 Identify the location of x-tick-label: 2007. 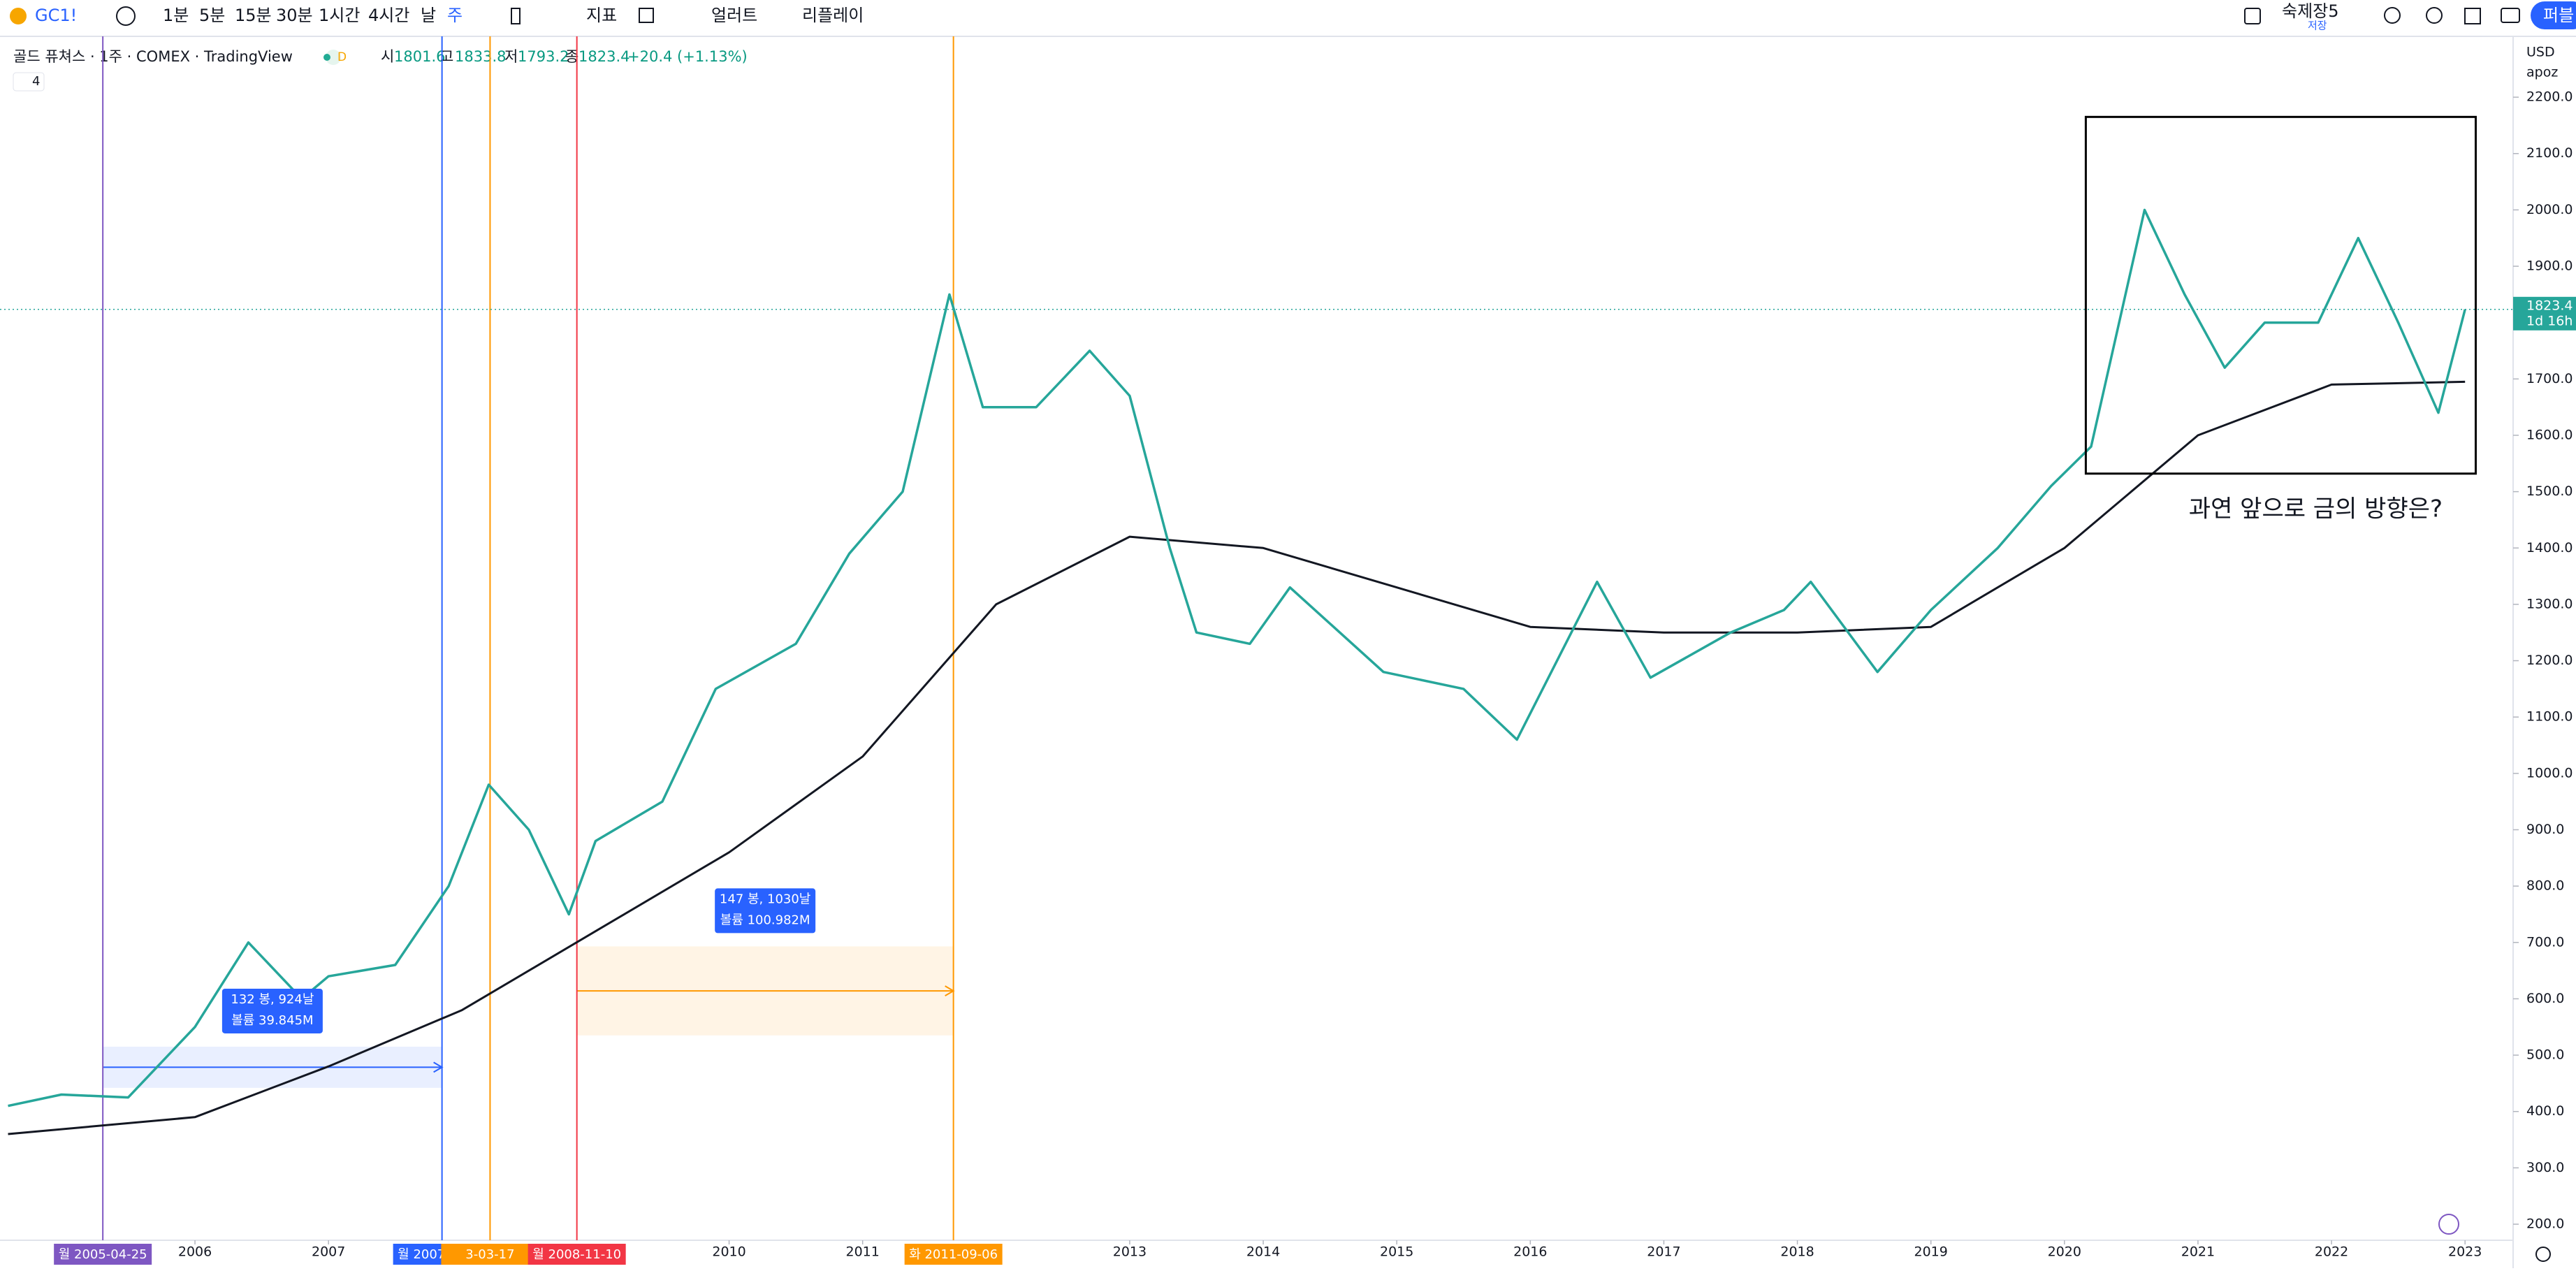
(328, 1252).